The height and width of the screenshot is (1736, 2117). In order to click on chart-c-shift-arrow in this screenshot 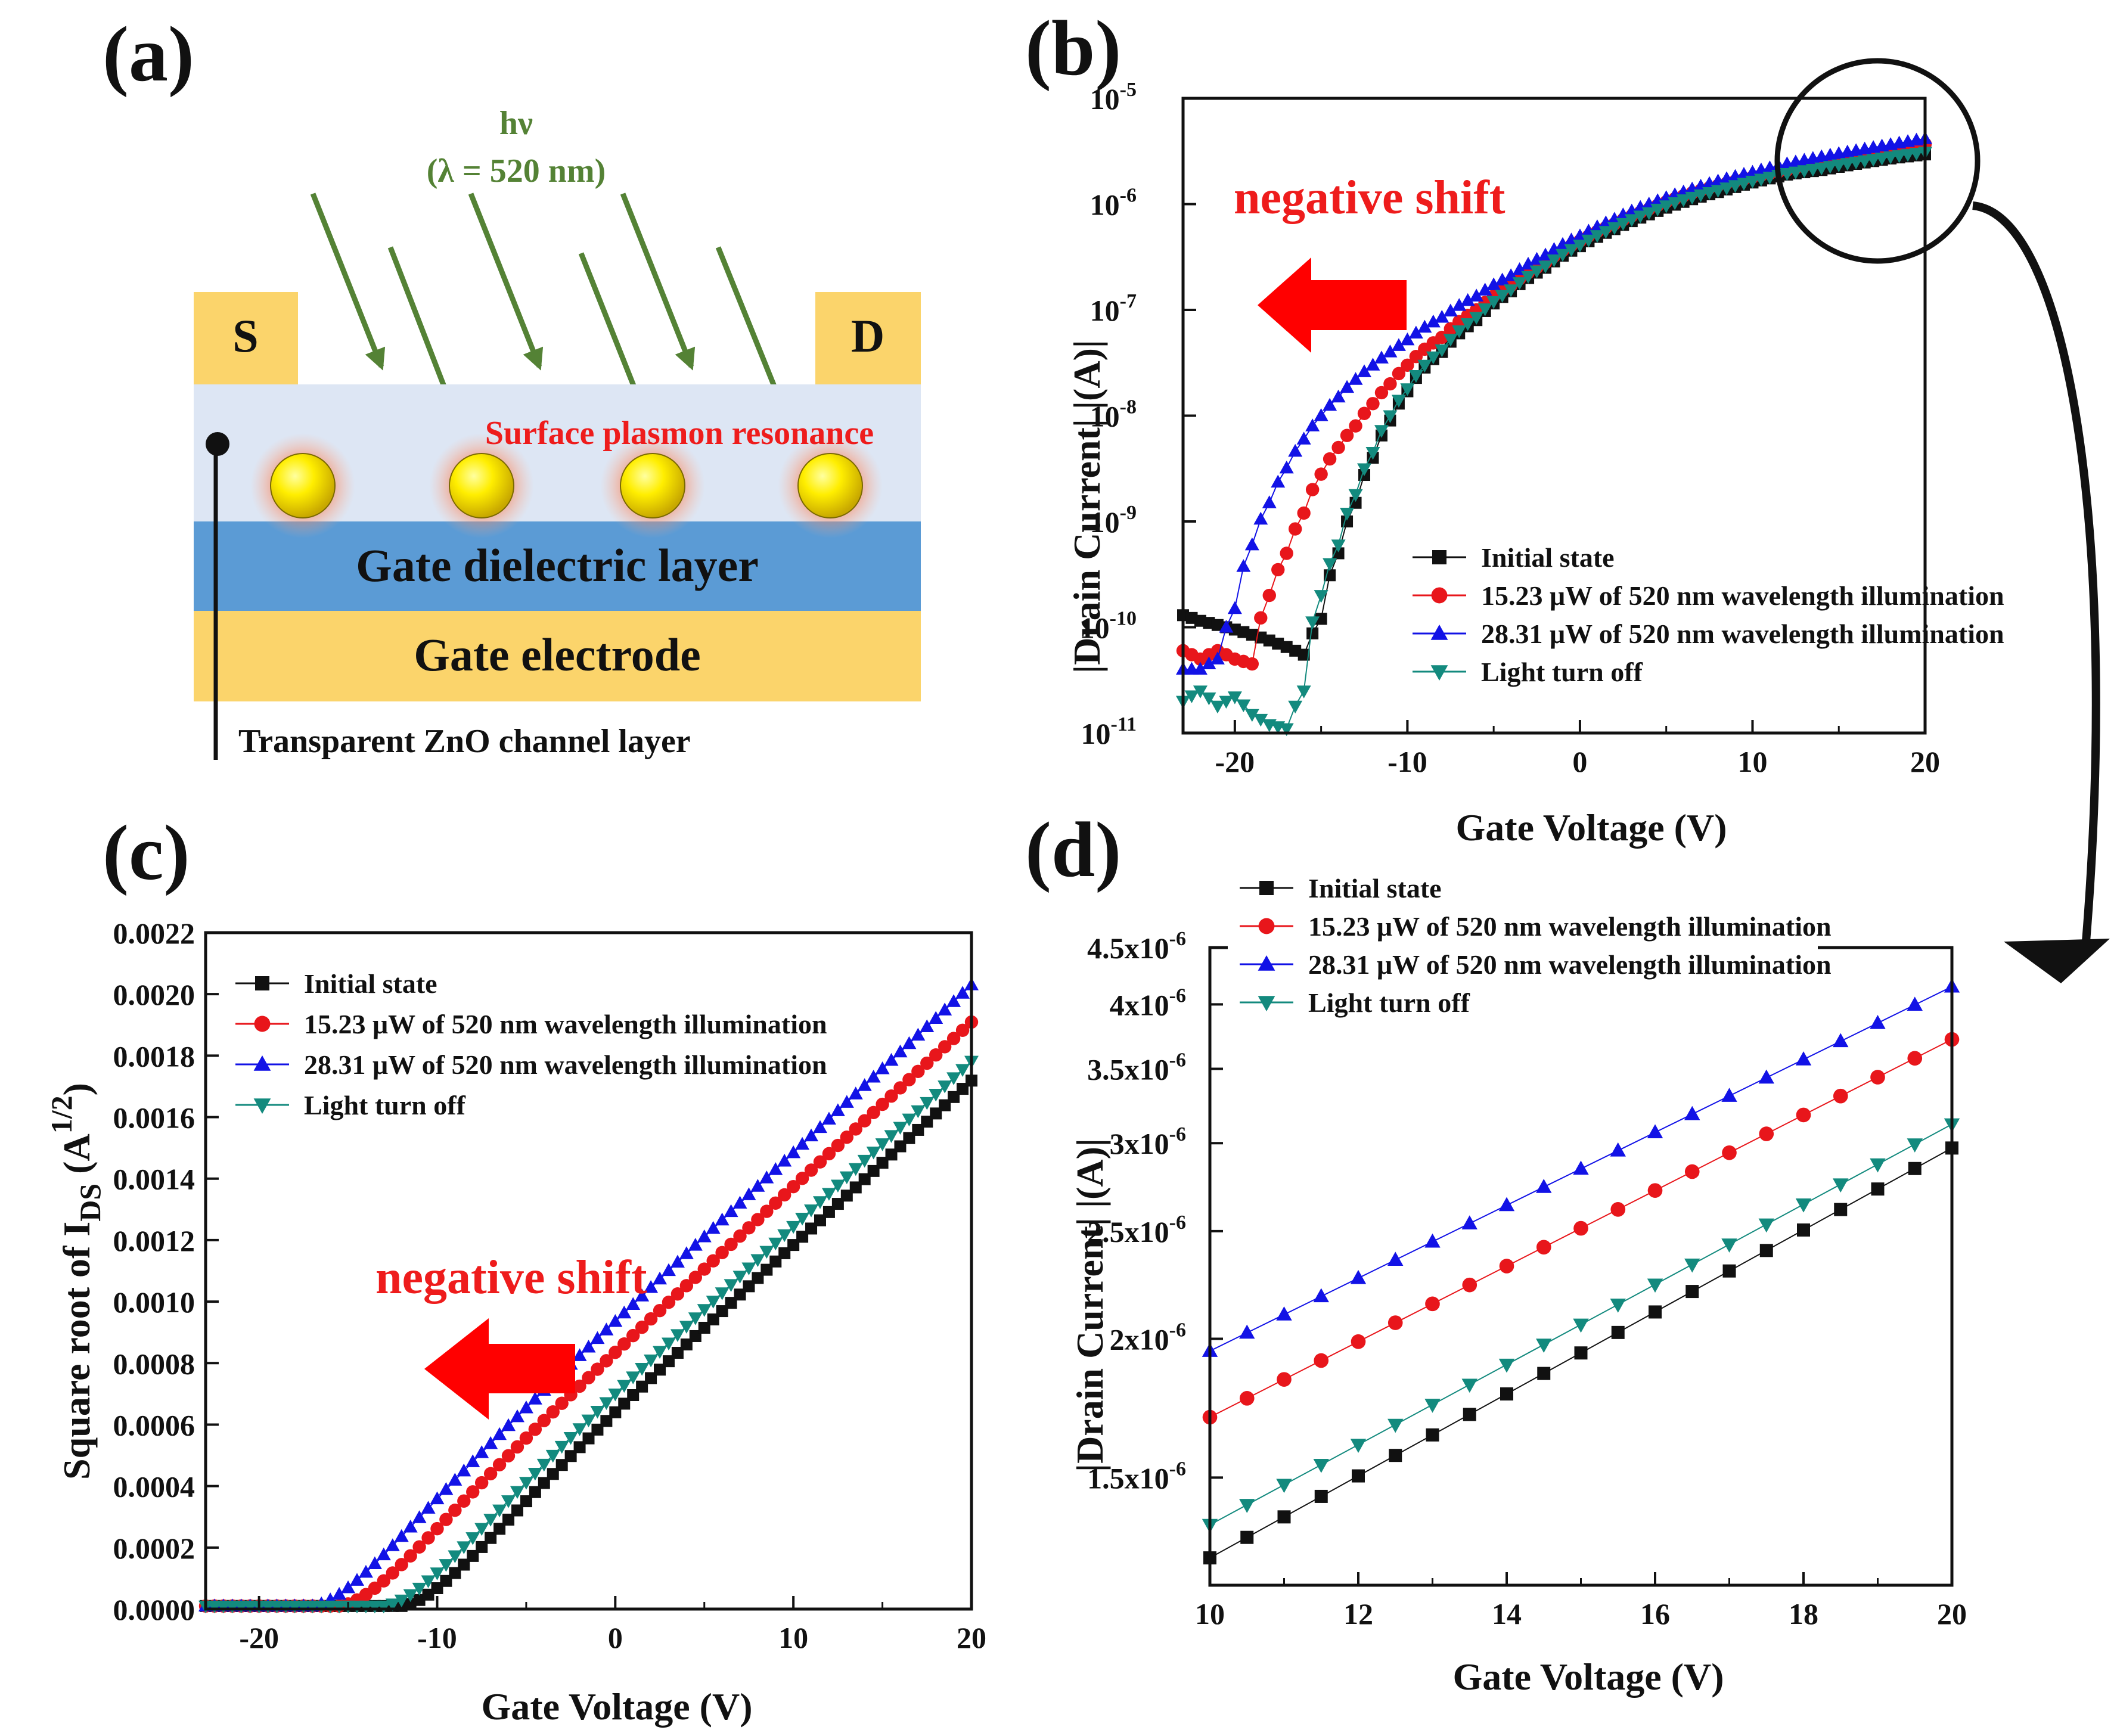, I will do `click(499, 1369)`.